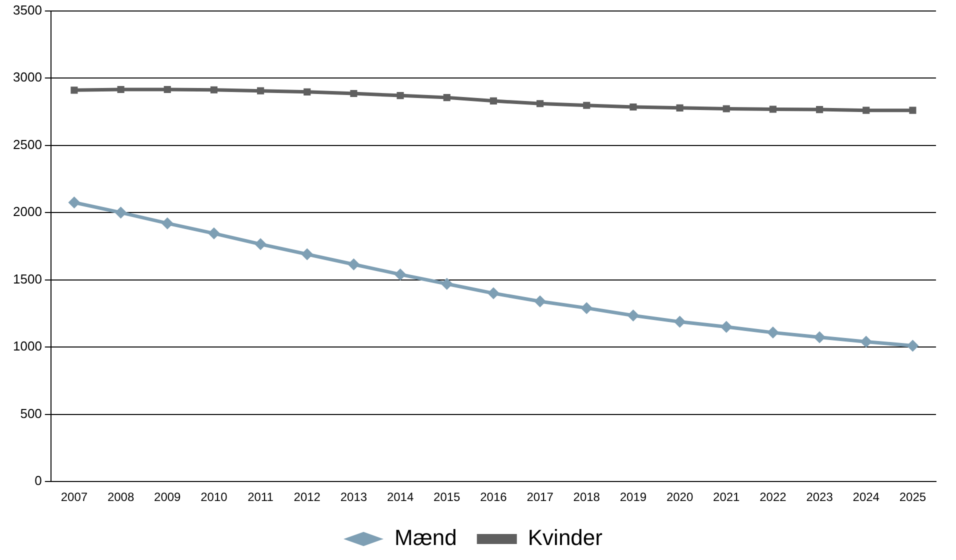  What do you see at coordinates (447, 497) in the screenshot?
I see `x-tick-label: 2015` at bounding box center [447, 497].